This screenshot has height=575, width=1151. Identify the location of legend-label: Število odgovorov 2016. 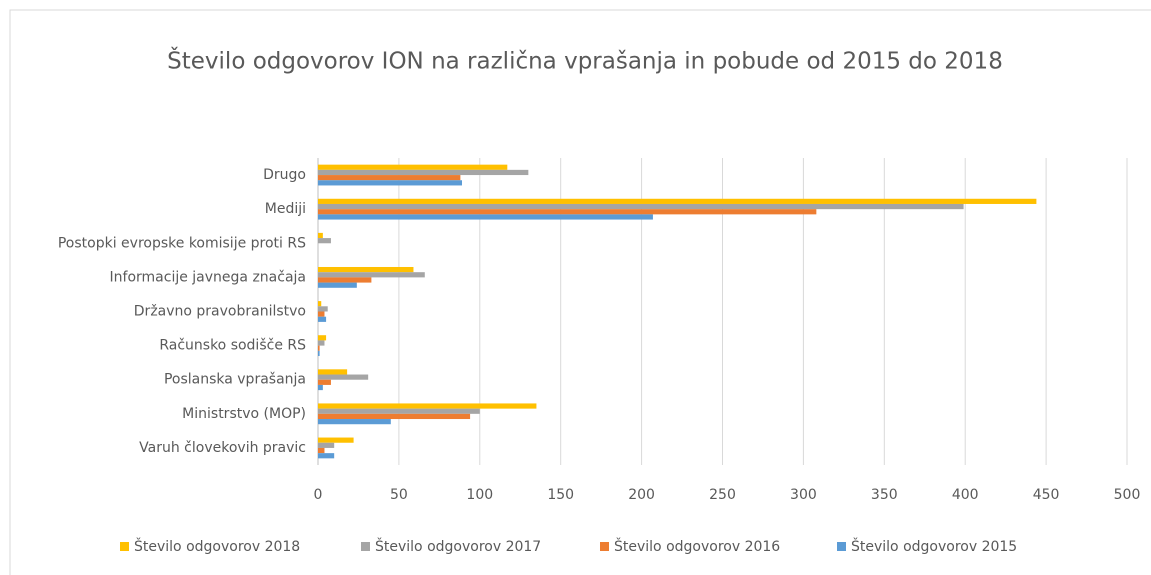
(697, 546).